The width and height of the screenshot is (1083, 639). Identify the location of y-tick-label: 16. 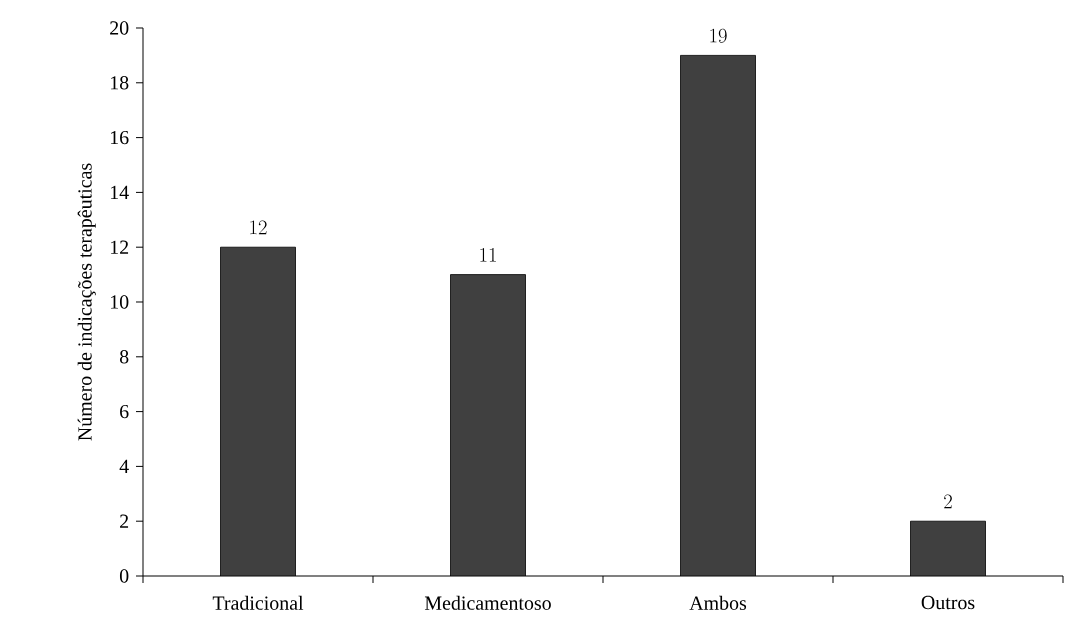
(119, 137).